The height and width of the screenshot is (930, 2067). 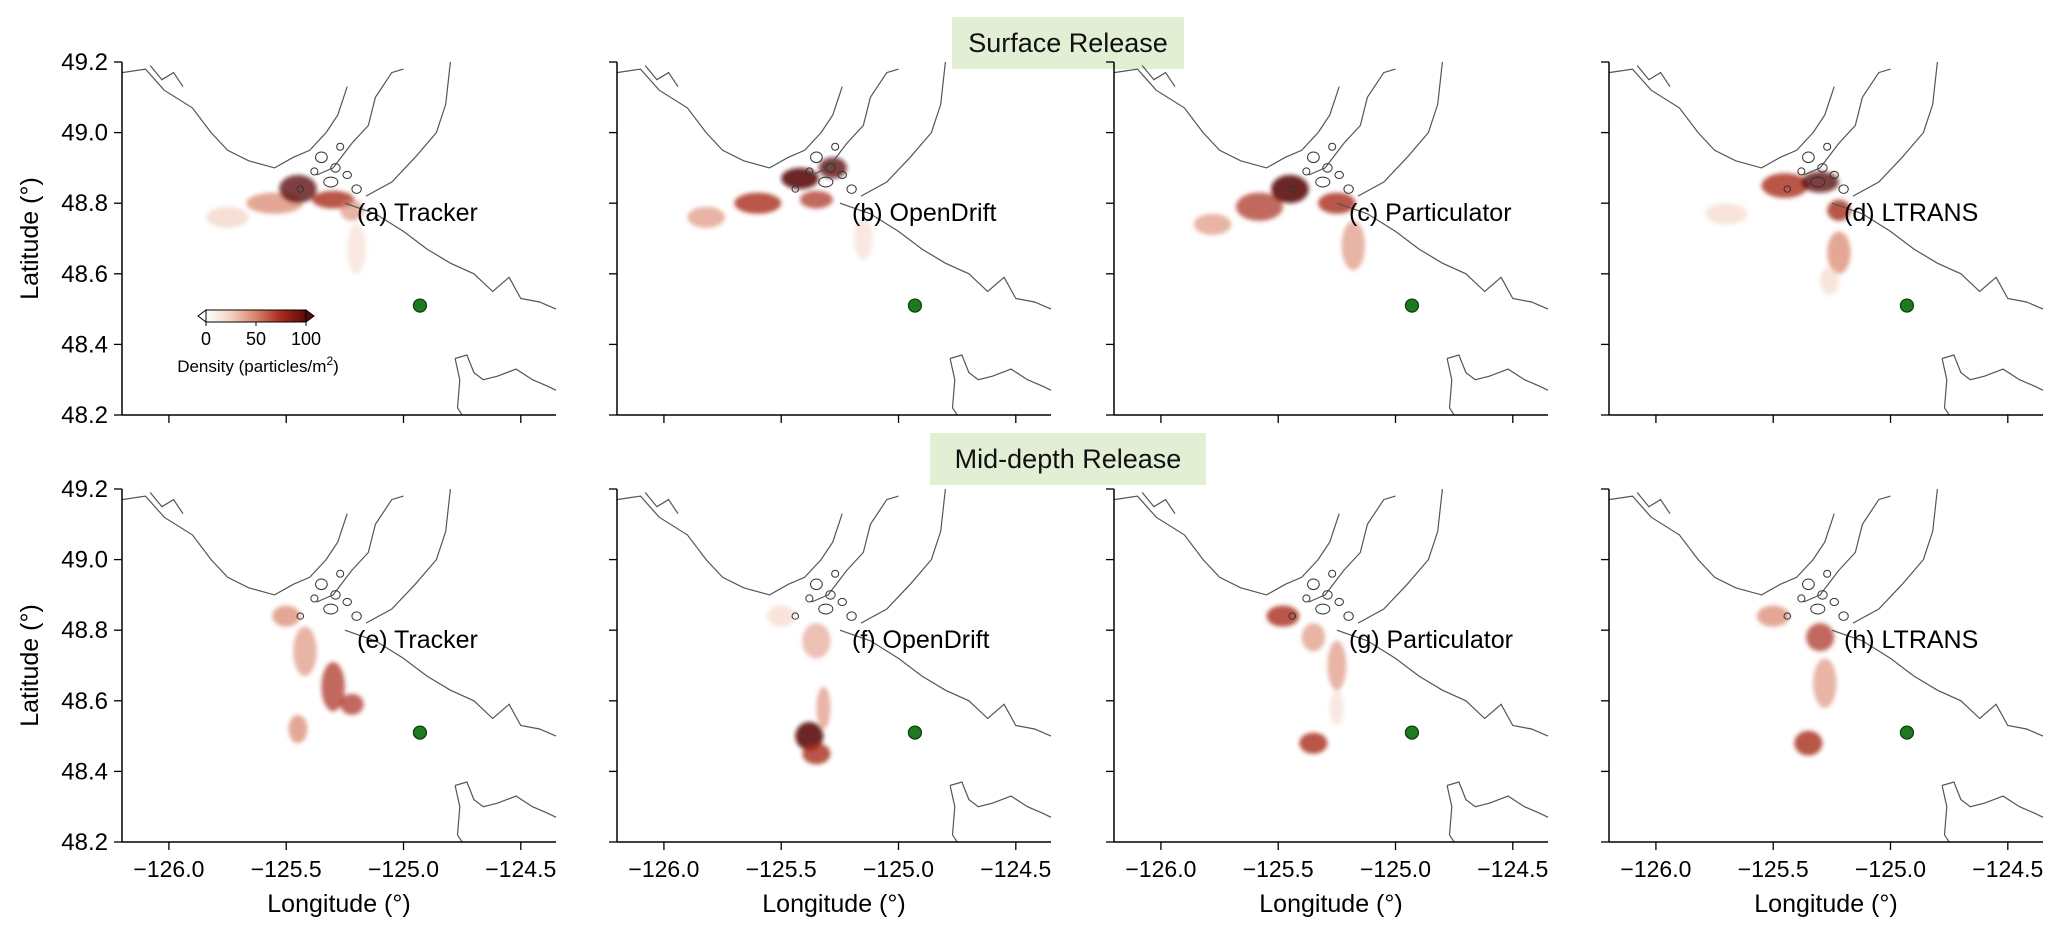 I want to click on panel-label: (h) LTRANS, so click(x=1911, y=640).